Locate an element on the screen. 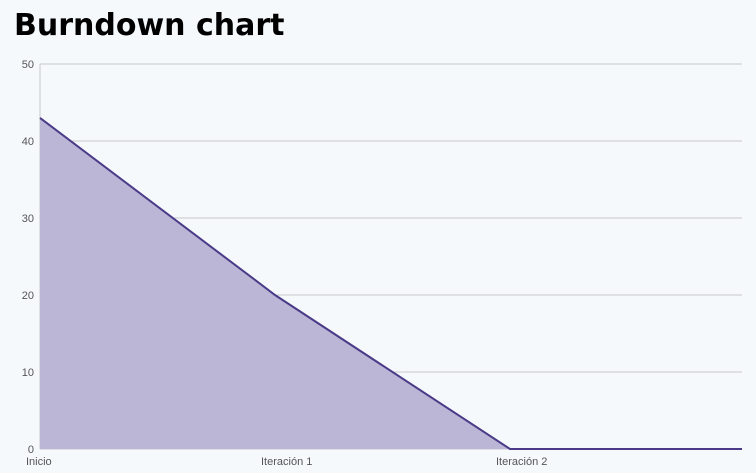 Image resolution: width=756 pixels, height=473 pixels. y-tick-label-0: 0 is located at coordinates (31, 450).